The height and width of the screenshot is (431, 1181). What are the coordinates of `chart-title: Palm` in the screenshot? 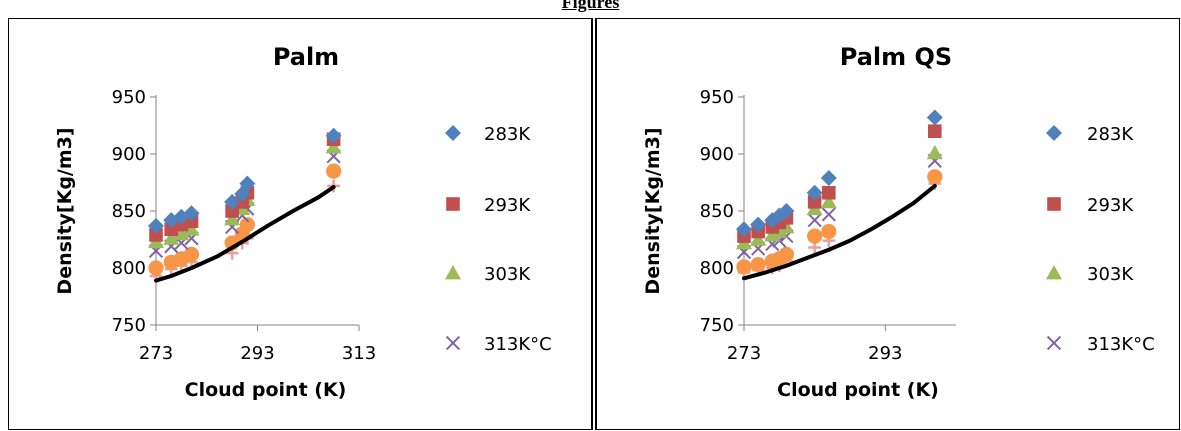 It's located at (306, 57).